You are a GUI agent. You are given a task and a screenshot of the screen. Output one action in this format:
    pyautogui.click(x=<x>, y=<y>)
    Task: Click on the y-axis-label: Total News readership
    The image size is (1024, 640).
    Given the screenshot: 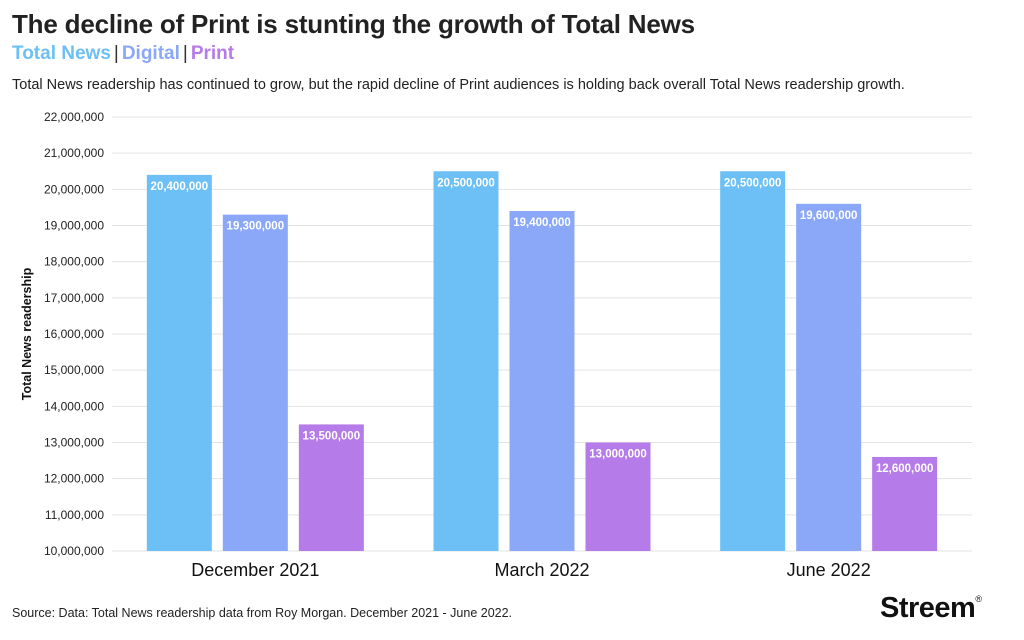 What is the action you would take?
    pyautogui.click(x=27, y=333)
    